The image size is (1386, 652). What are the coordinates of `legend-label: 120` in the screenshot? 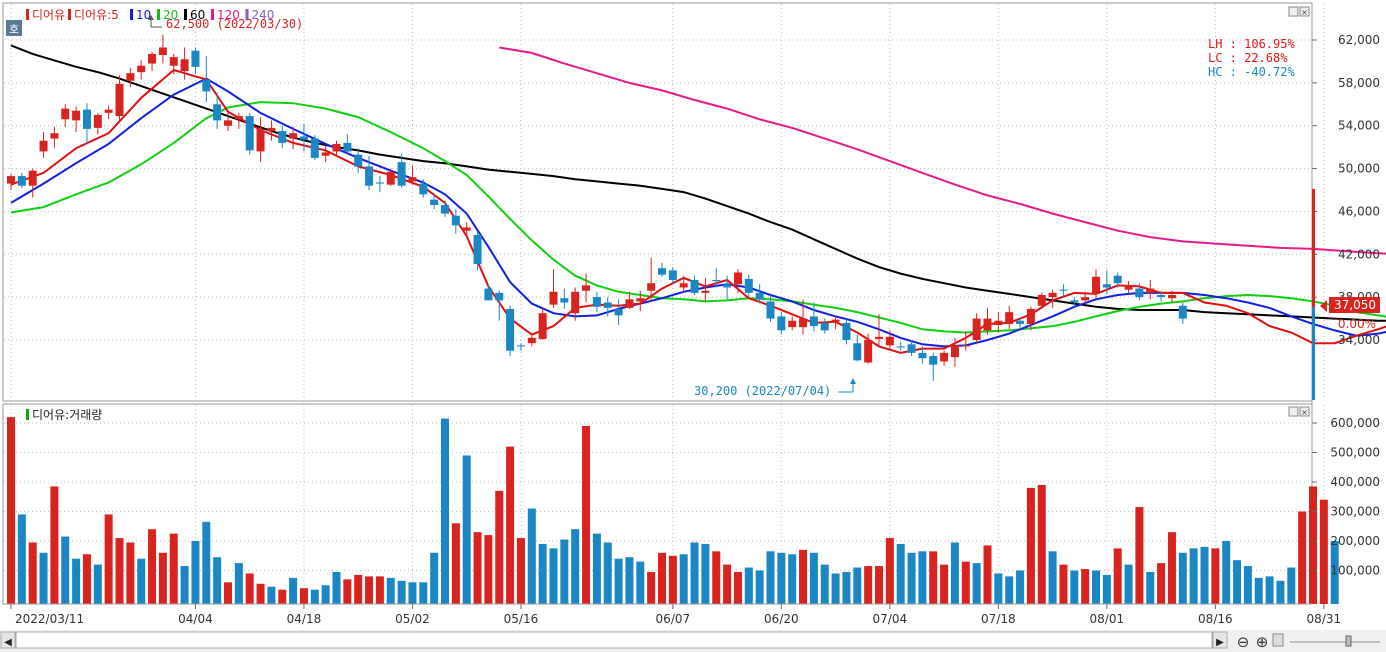 It's located at (228, 15).